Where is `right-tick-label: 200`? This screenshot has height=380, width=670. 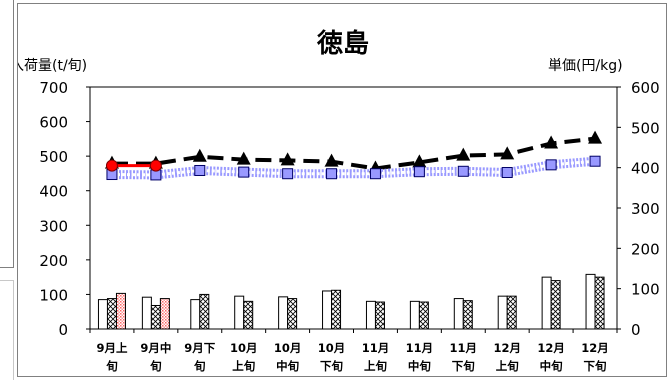 right-tick-label: 200 is located at coordinates (645, 249).